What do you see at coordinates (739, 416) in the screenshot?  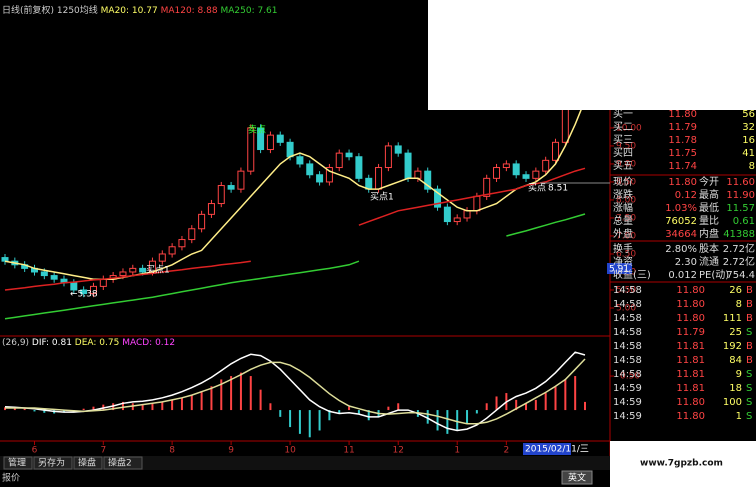 I see `trade-volume: 1` at bounding box center [739, 416].